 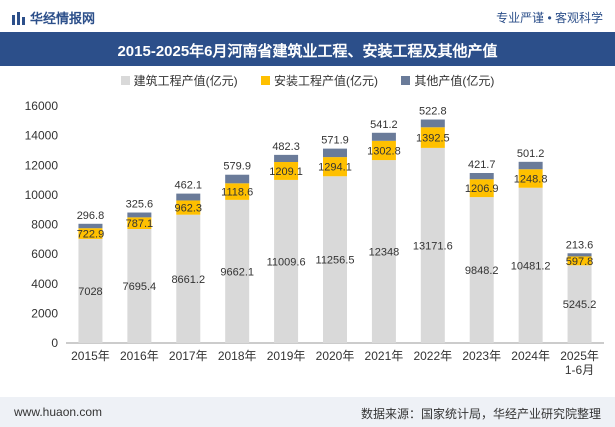 I want to click on x-tick-label: 2022年, so click(x=432, y=356).